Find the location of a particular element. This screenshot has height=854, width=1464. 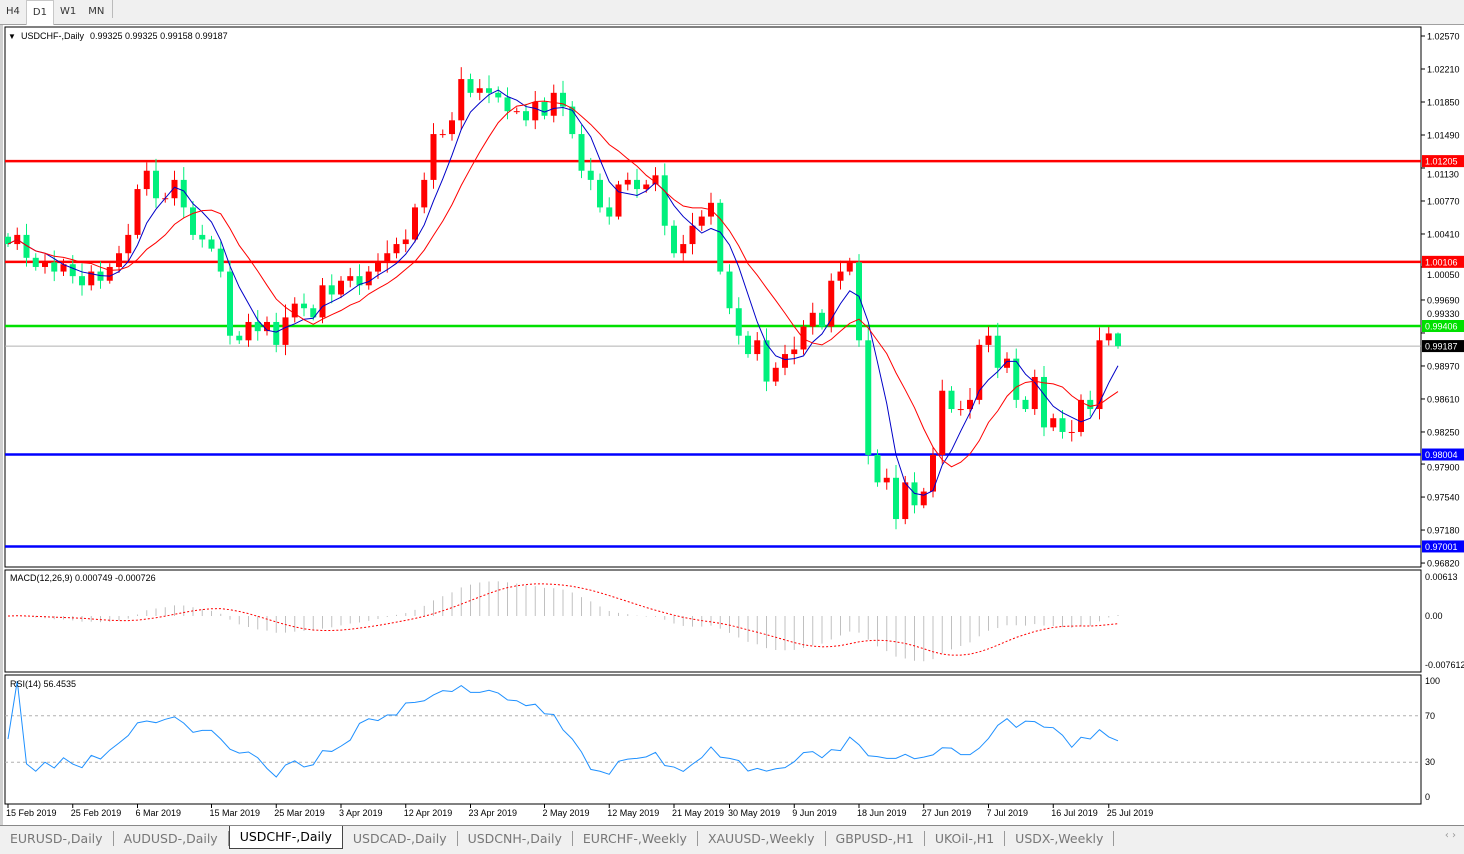

timeframe-h4: H4 is located at coordinates (13, 11).